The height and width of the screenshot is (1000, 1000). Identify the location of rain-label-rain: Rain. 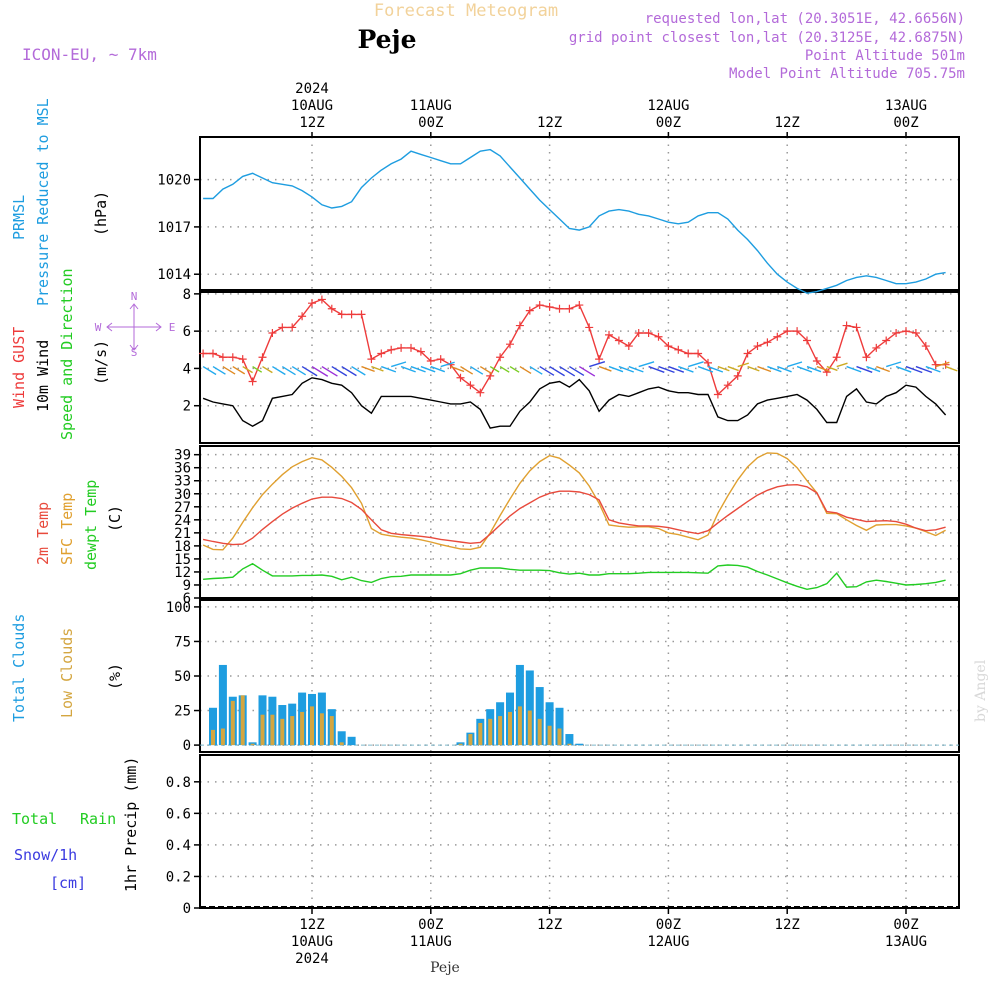
(98, 819).